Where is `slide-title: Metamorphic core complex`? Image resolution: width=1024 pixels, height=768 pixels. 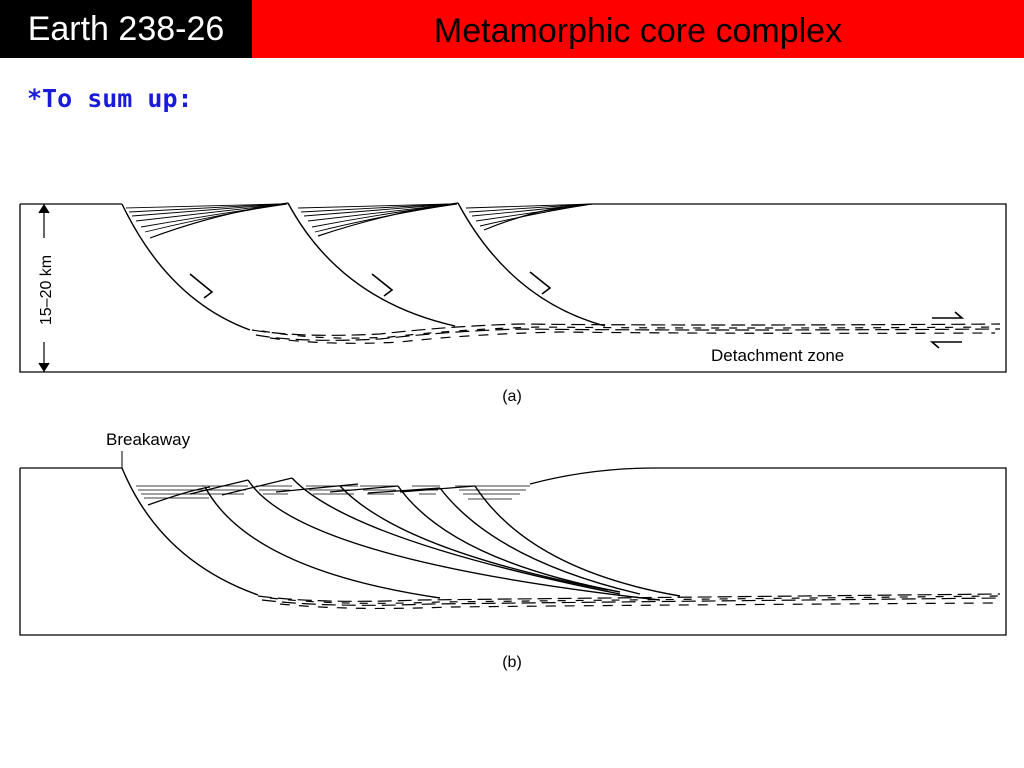 slide-title: Metamorphic core complex is located at coordinates (638, 31).